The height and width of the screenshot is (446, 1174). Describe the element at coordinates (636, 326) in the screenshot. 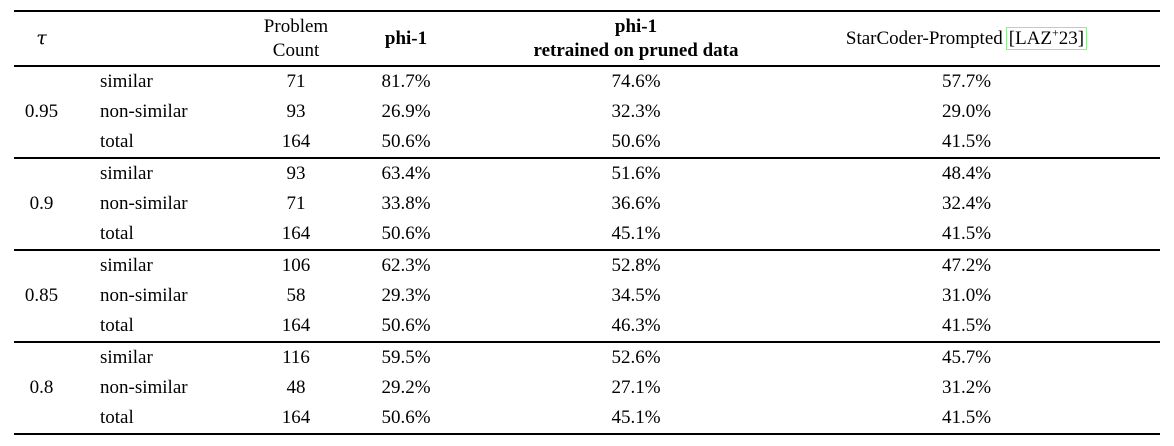

I see `phi1-retrained-value: 46.3%` at that location.